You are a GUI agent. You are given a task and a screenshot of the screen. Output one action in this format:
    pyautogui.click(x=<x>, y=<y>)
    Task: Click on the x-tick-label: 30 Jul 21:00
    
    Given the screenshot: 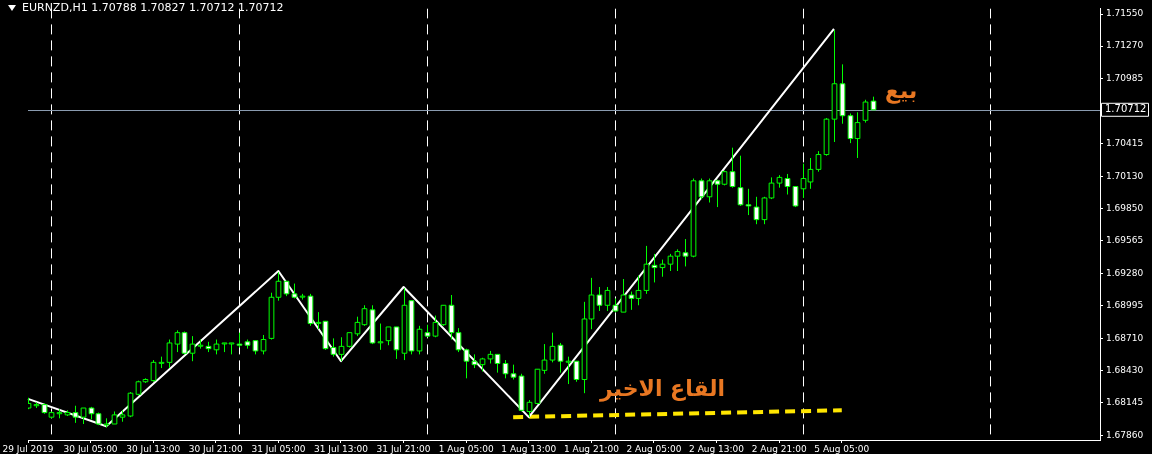 What is the action you would take?
    pyautogui.click(x=216, y=448)
    